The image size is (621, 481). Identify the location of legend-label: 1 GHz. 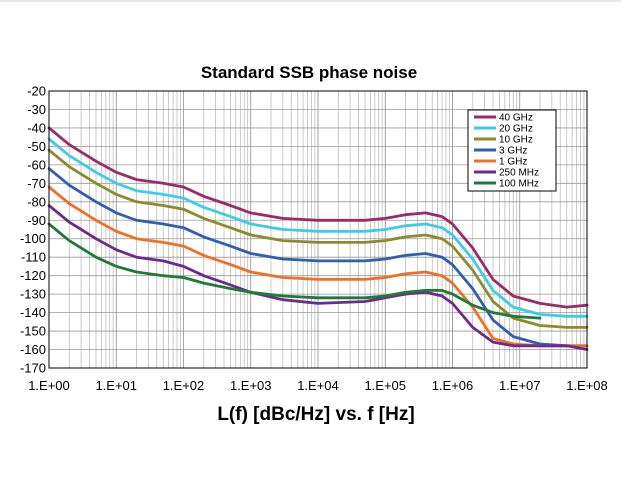
(513, 162).